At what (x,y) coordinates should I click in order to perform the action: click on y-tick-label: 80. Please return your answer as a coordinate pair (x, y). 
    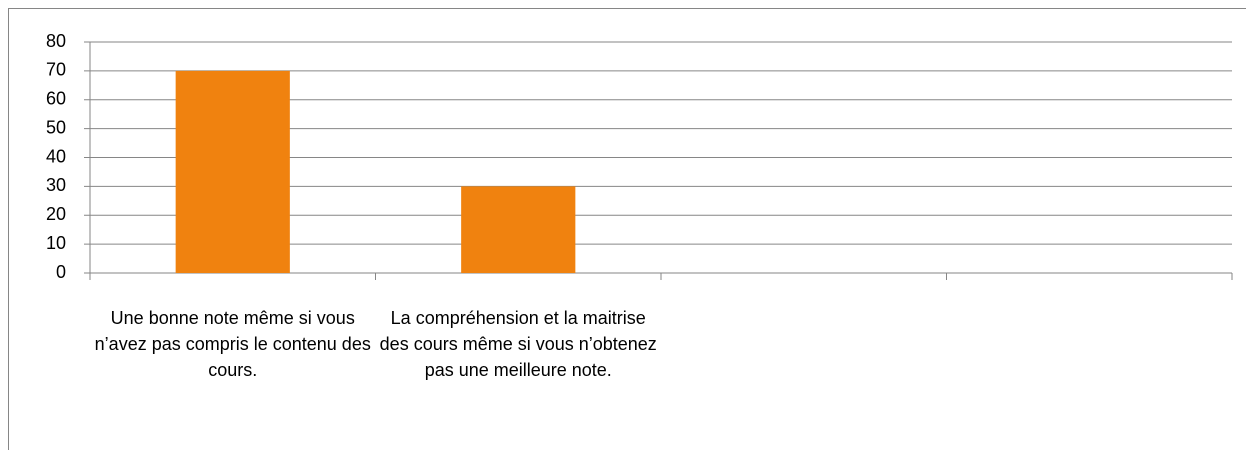
    Looking at the image, I should click on (56, 41).